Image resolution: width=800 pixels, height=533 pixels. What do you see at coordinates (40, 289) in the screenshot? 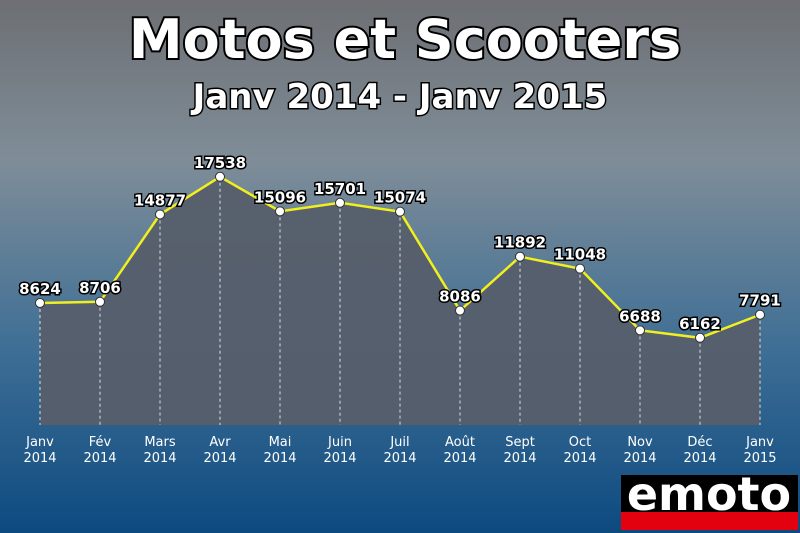
I see `value-label: 8624` at bounding box center [40, 289].